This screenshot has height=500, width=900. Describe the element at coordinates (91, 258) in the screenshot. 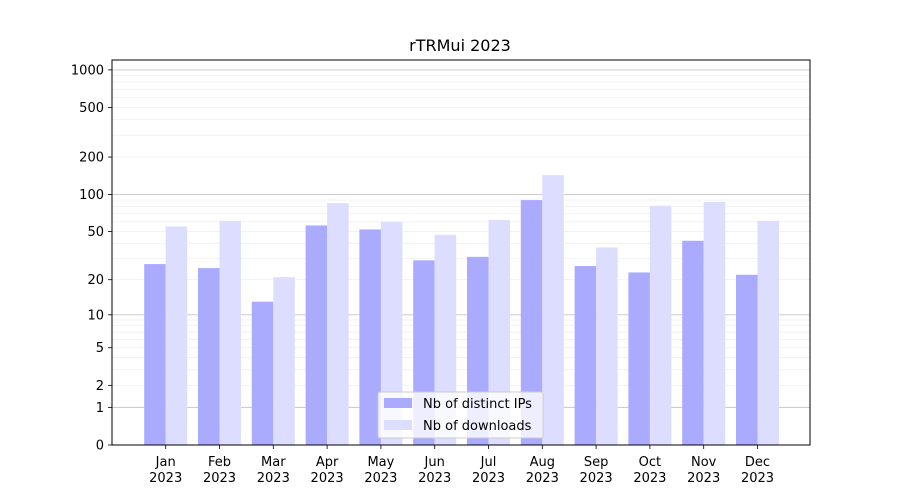

I see `y-axis: 0 1 2 5 10 20 50 100 200 500 1000` at that location.